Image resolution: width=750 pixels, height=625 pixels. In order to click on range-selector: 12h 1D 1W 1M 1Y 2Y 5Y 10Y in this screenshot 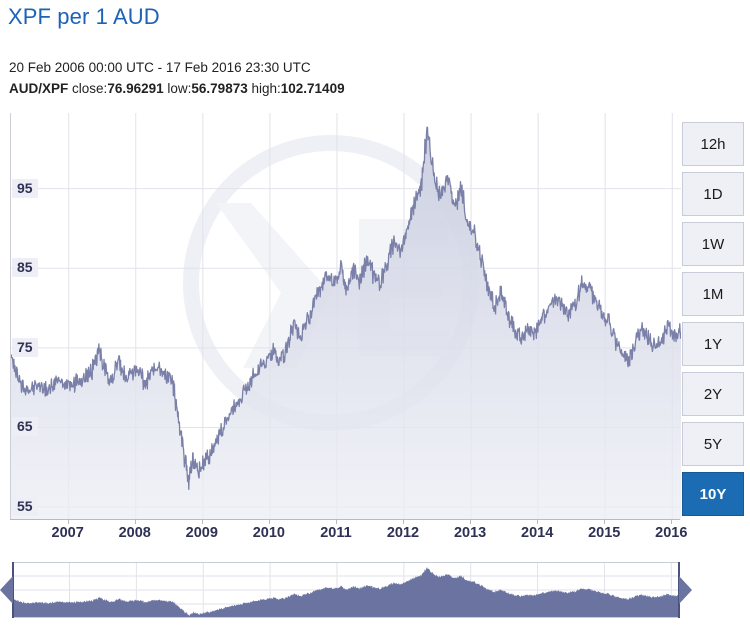, I will do `click(713, 322)`.